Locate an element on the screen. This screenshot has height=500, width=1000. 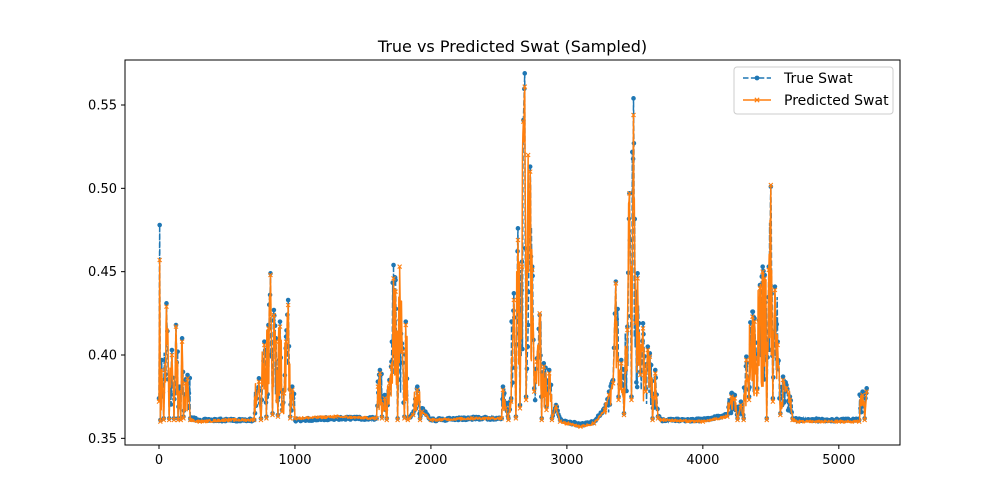
legend-true-marker is located at coordinates (757, 78).